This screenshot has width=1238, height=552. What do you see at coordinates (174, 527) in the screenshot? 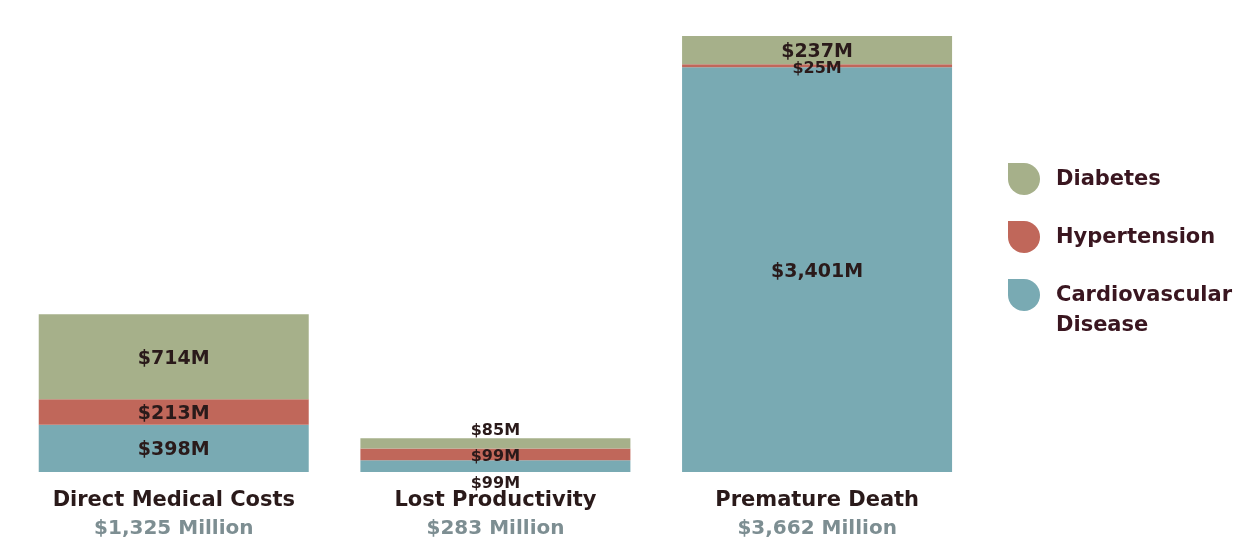
I see `total-label: $1,325 Million` at bounding box center [174, 527].